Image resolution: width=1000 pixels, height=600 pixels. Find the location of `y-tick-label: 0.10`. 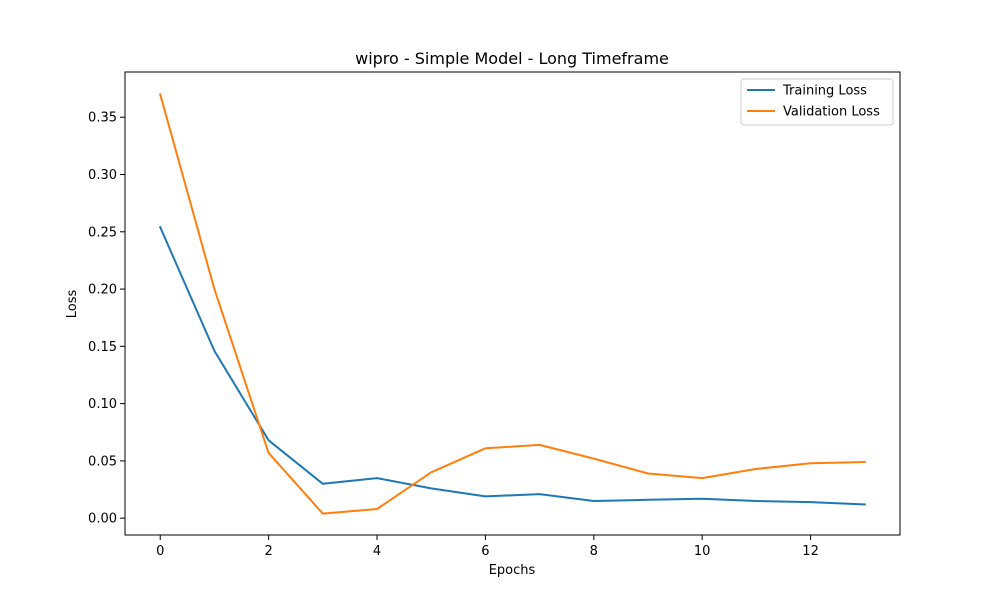

y-tick-label: 0.10 is located at coordinates (102, 404).